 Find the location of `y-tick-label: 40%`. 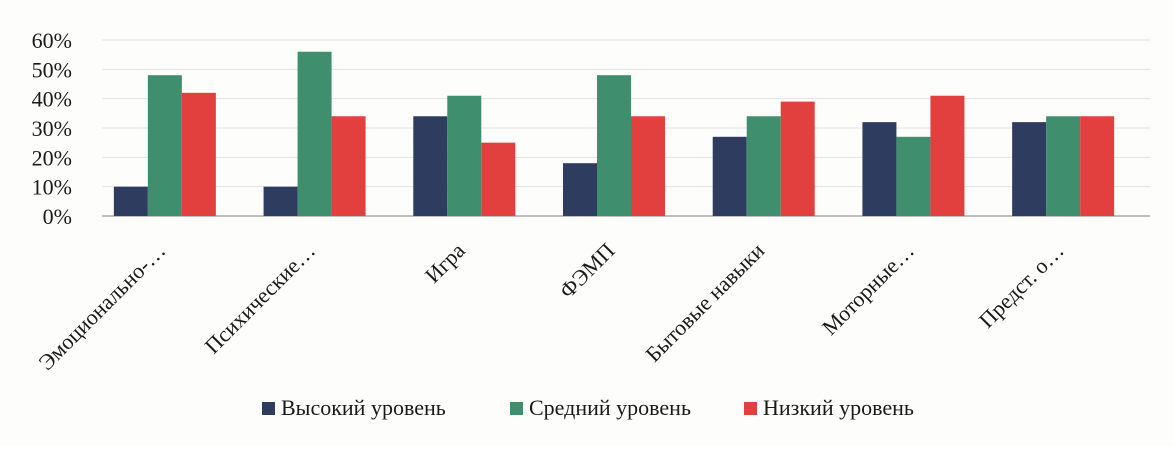

y-tick-label: 40% is located at coordinates (52, 99).